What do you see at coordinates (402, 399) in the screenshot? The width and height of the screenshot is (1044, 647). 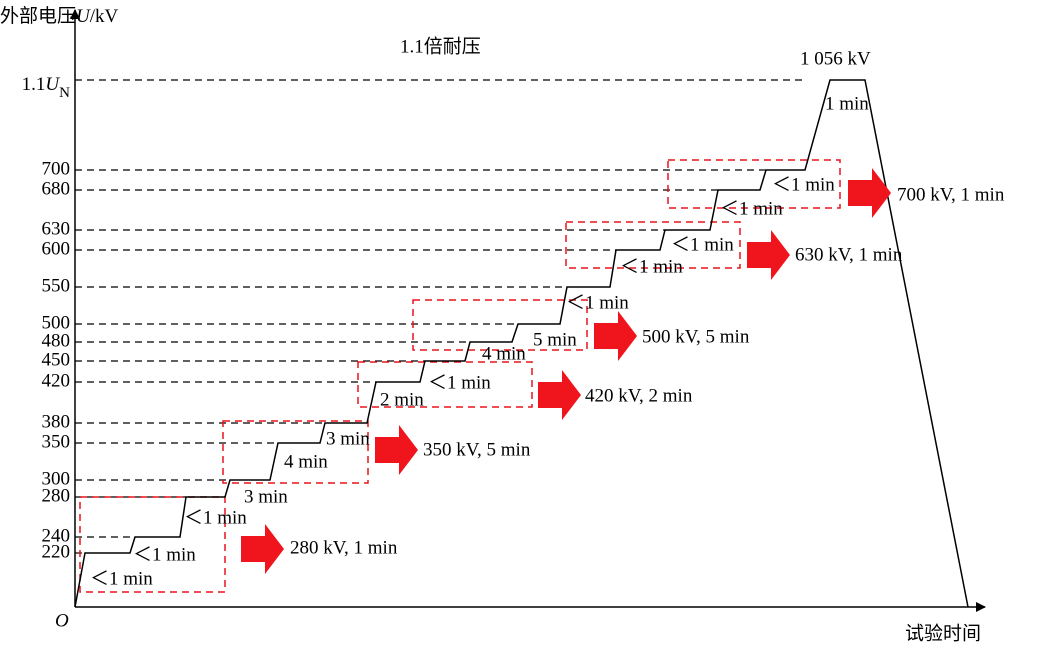 I see `step-label: 2 min` at bounding box center [402, 399].